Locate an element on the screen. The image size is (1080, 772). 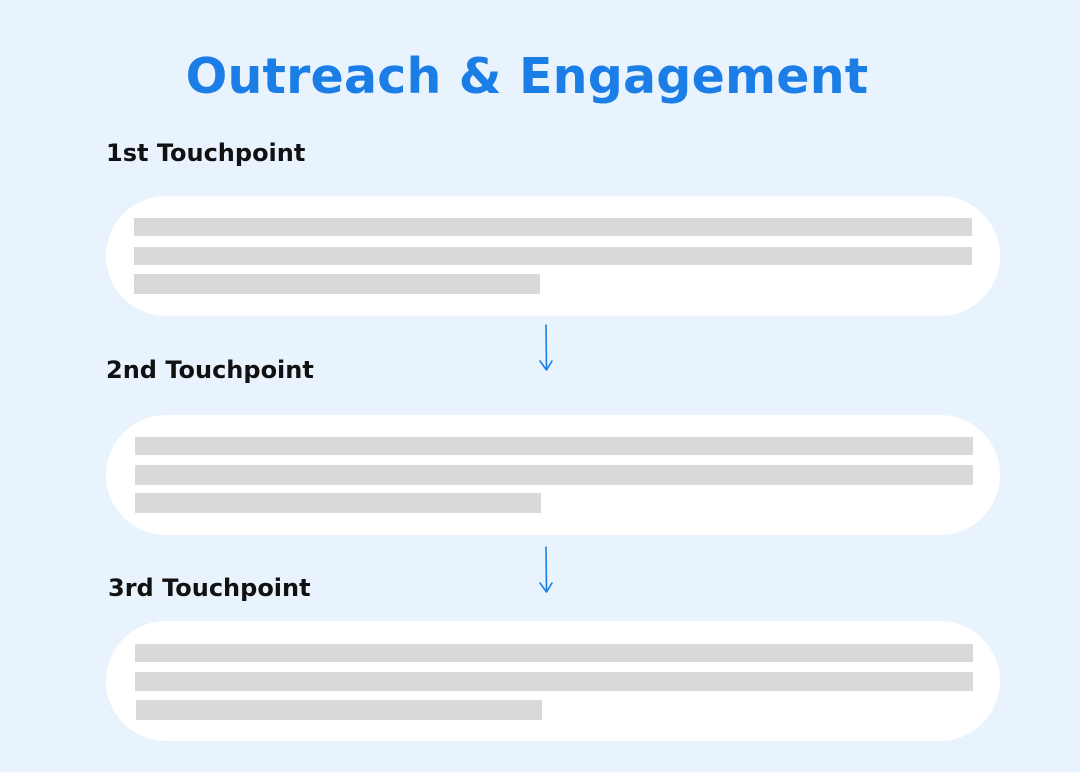
step-1-card is located at coordinates (553, 256).